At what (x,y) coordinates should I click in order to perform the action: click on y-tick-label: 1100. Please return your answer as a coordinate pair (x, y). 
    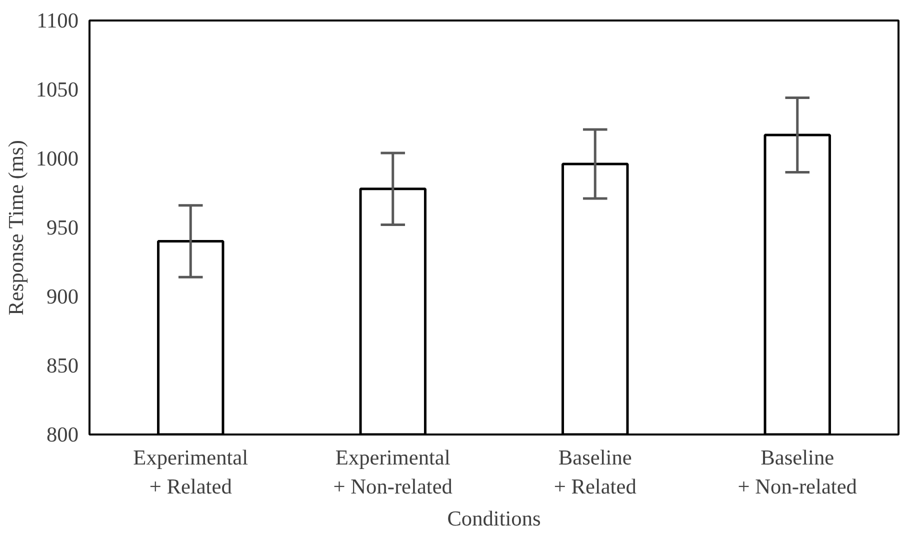
    Looking at the image, I should click on (57, 20).